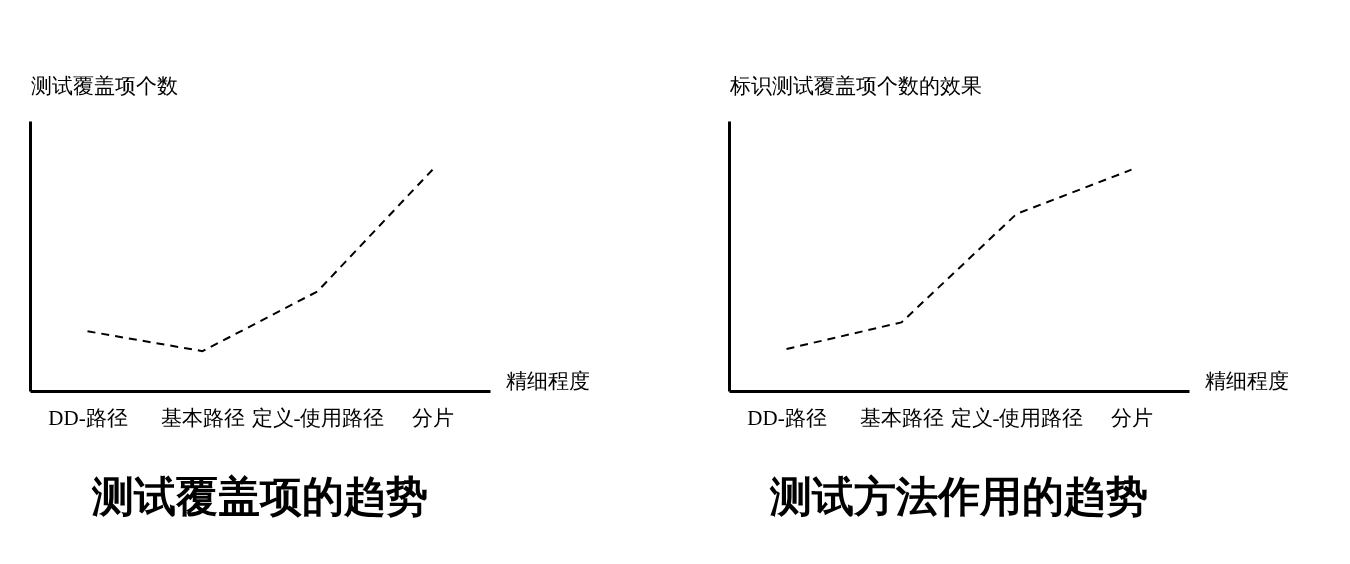  I want to click on y-axis-title: 测试覆盖项个数, so click(104, 85).